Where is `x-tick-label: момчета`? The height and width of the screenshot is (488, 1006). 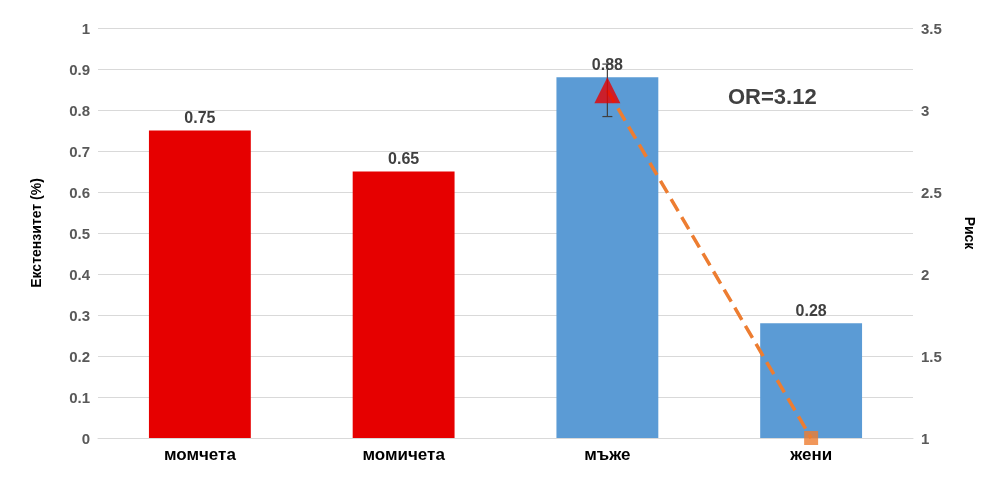
x-tick-label: момчета is located at coordinates (200, 454).